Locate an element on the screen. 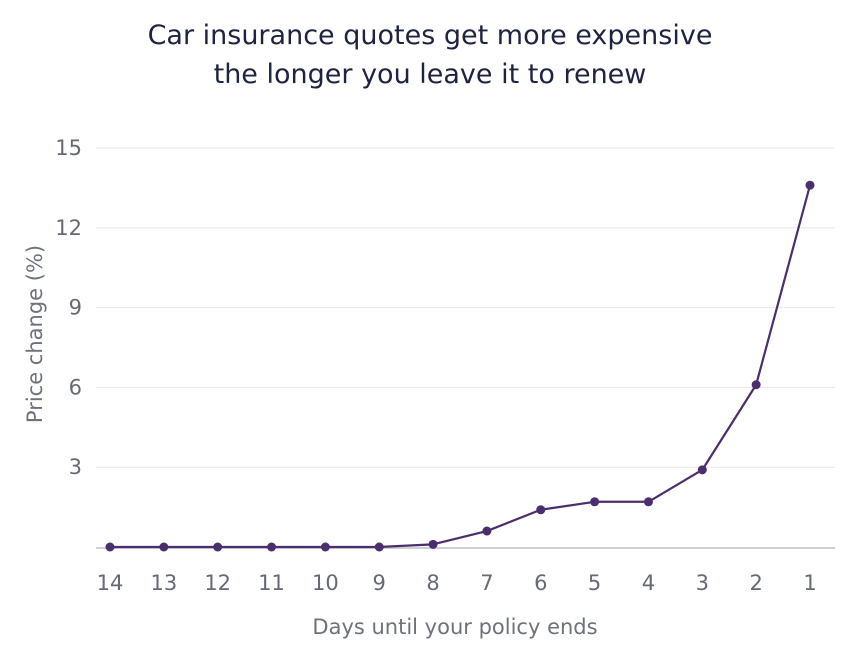 This screenshot has height=645, width=860. x-axis-ticks: 14 13 12 11 10 9 8 7 6 5 4 3 2 1 is located at coordinates (457, 583).